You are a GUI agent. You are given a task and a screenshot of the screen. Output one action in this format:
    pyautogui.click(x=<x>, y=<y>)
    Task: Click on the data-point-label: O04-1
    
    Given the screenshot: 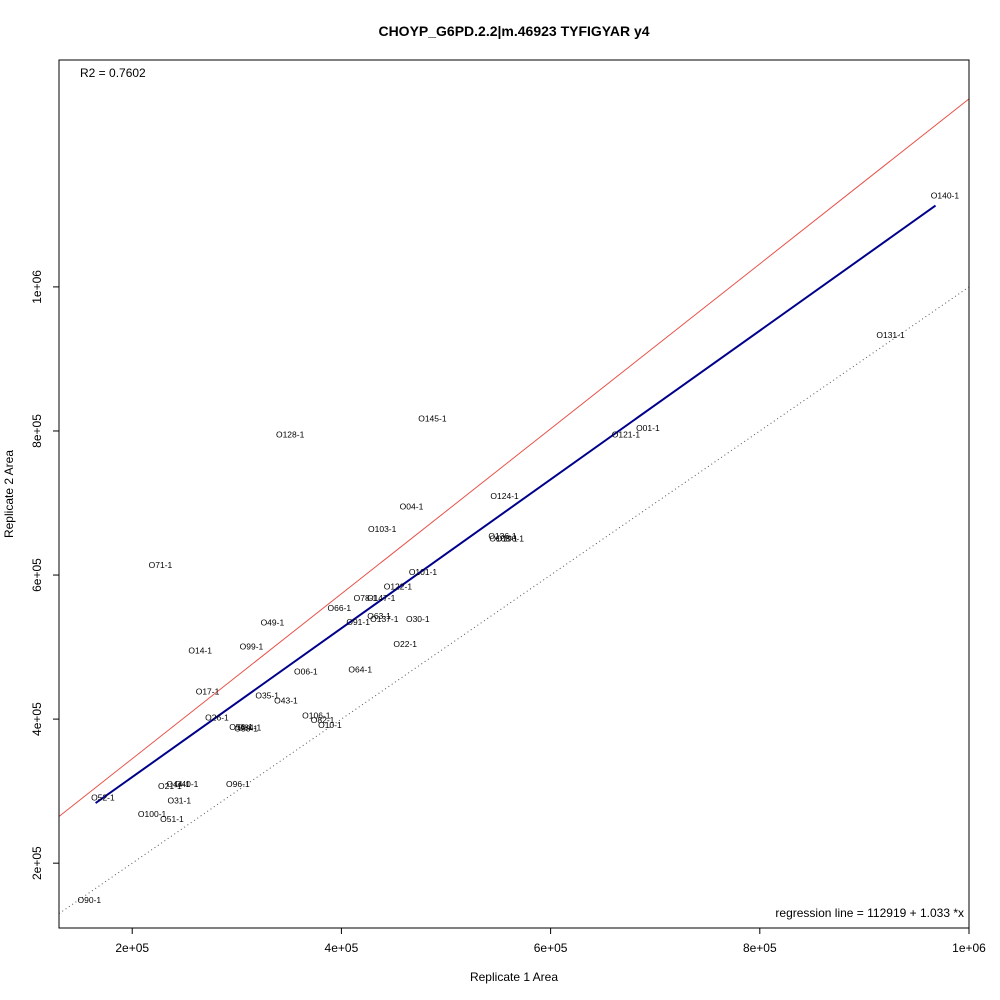 What is the action you would take?
    pyautogui.click(x=412, y=507)
    